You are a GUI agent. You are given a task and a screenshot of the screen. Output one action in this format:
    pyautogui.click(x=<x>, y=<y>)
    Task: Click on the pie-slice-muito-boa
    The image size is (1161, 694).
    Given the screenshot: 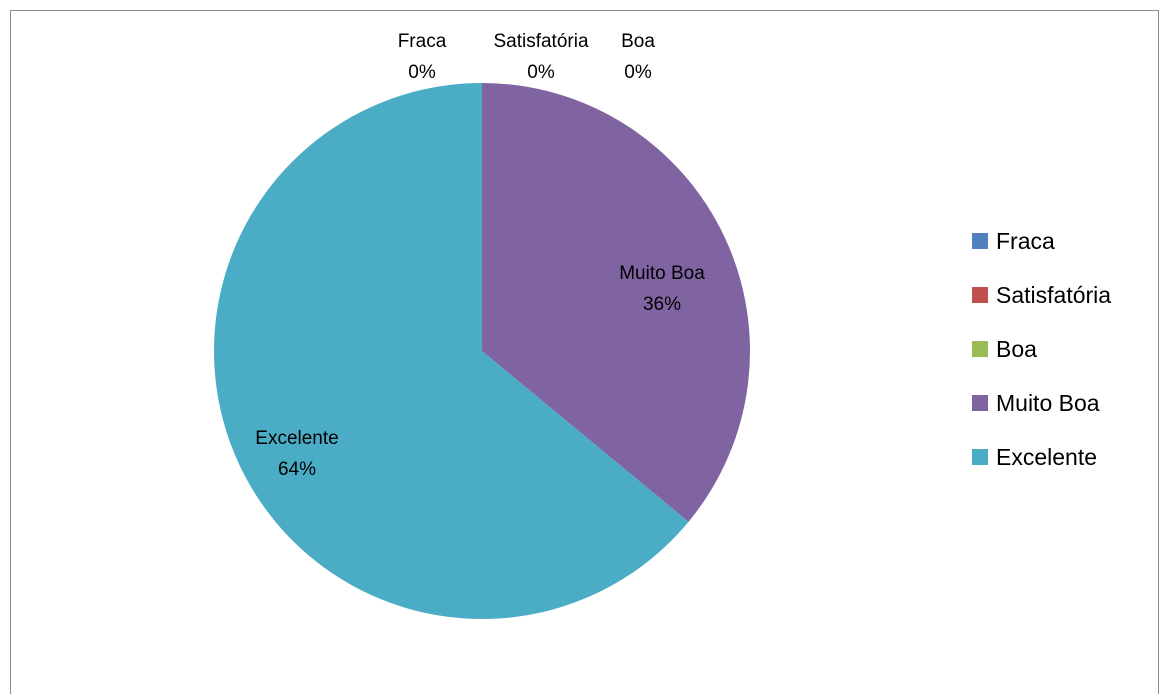 What is the action you would take?
    pyautogui.click(x=616, y=302)
    